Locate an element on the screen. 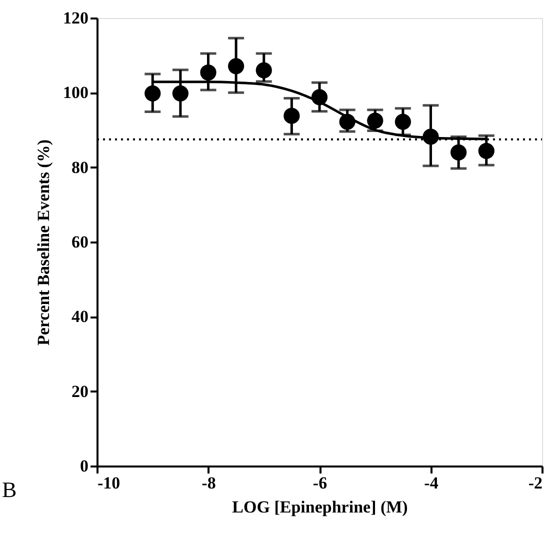  y-tick-label: 40 is located at coordinates (80, 316).